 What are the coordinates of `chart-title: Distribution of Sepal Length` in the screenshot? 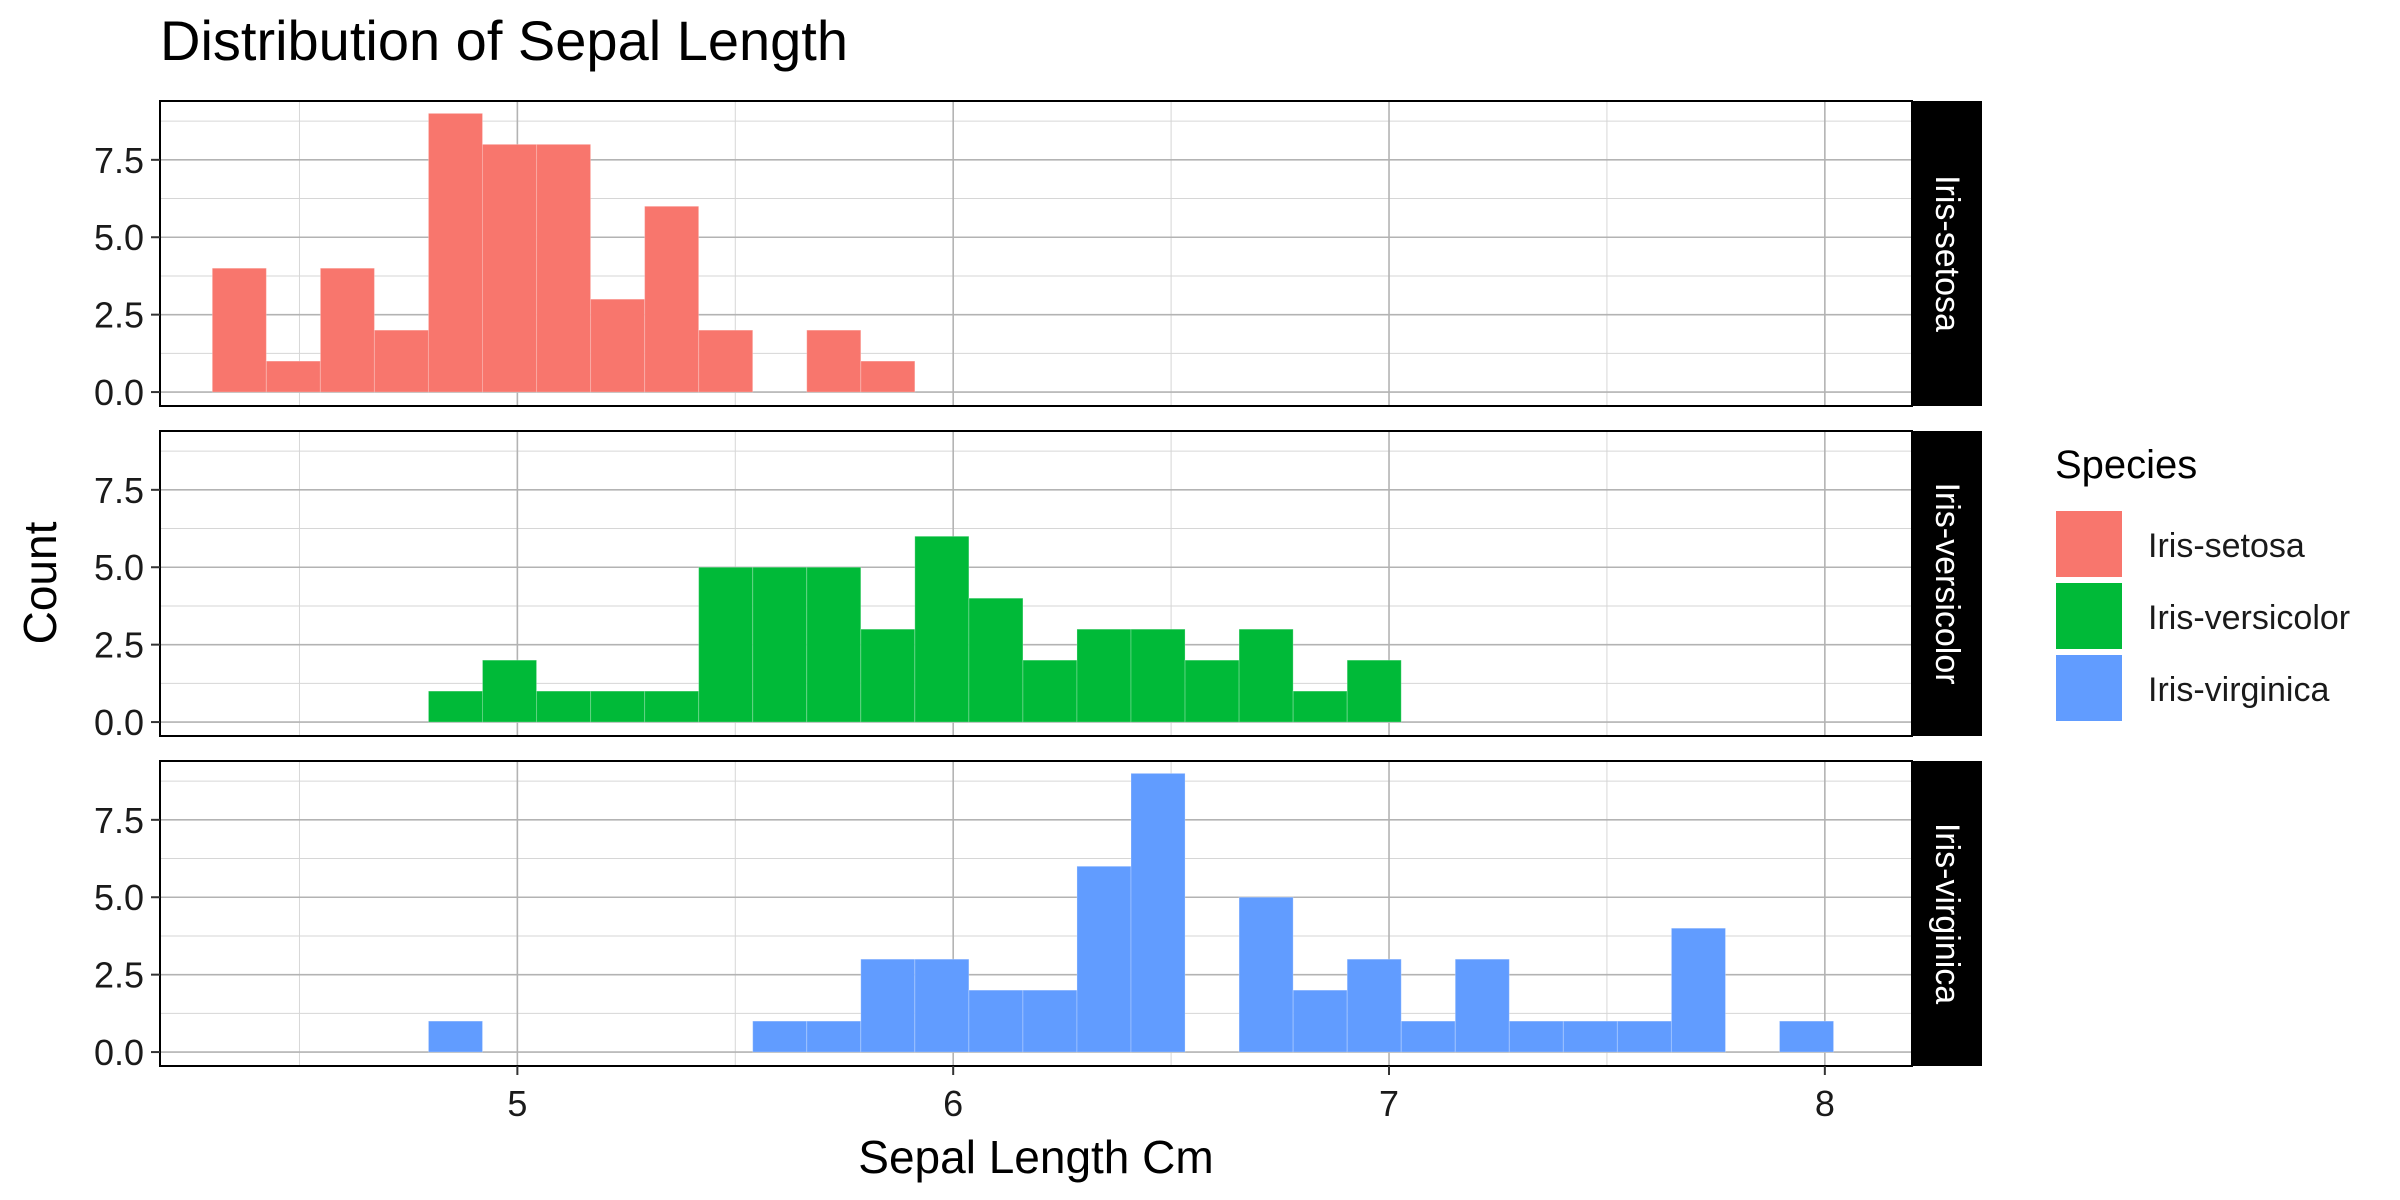 It's located at (504, 40).